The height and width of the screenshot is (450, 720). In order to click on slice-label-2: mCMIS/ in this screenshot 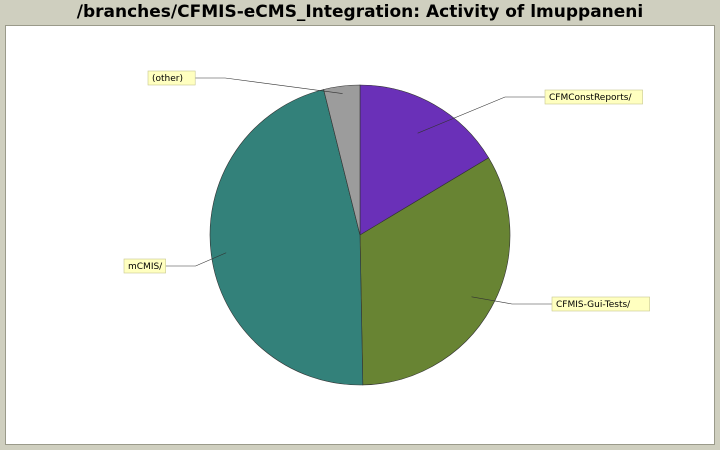, I will do `click(145, 267)`.